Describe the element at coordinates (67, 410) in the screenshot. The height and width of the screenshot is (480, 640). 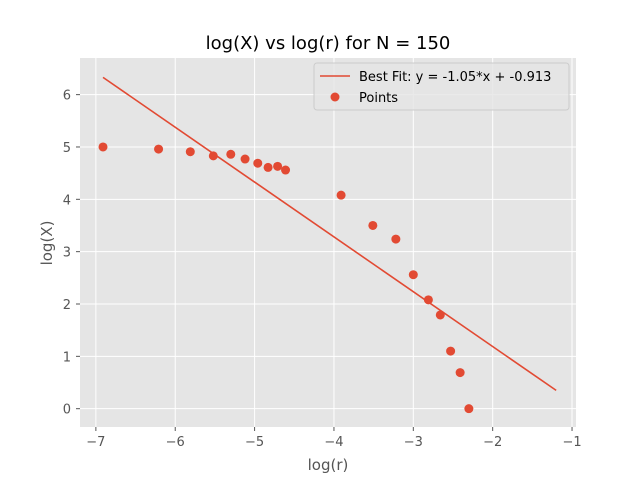
I see `y-tick-label: 0` at that location.